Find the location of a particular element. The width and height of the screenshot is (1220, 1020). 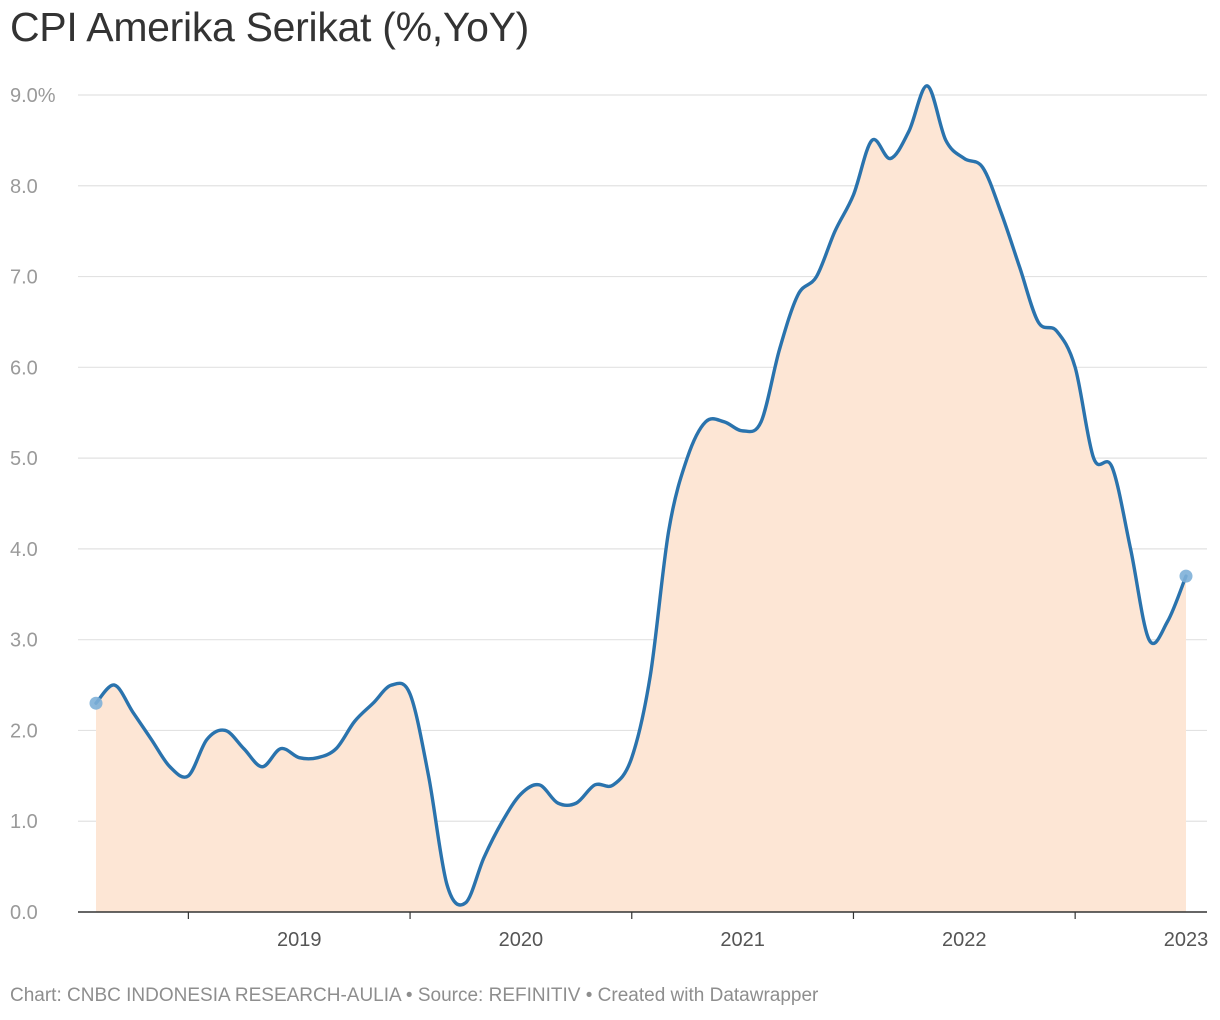

y-tick-label: 6.0 is located at coordinates (24, 368).